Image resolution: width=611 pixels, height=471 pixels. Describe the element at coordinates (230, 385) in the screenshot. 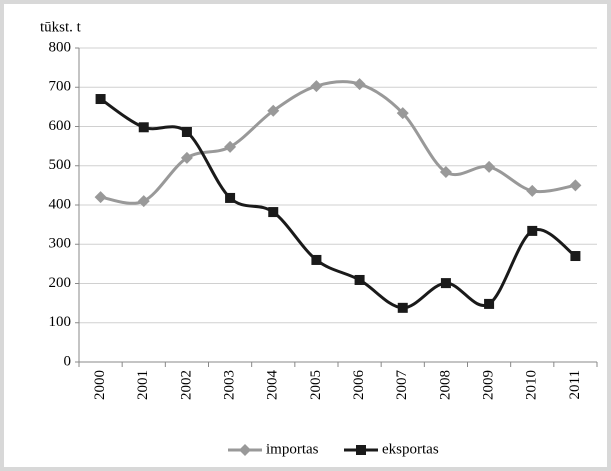

I see `x-tick-label: 2003` at that location.